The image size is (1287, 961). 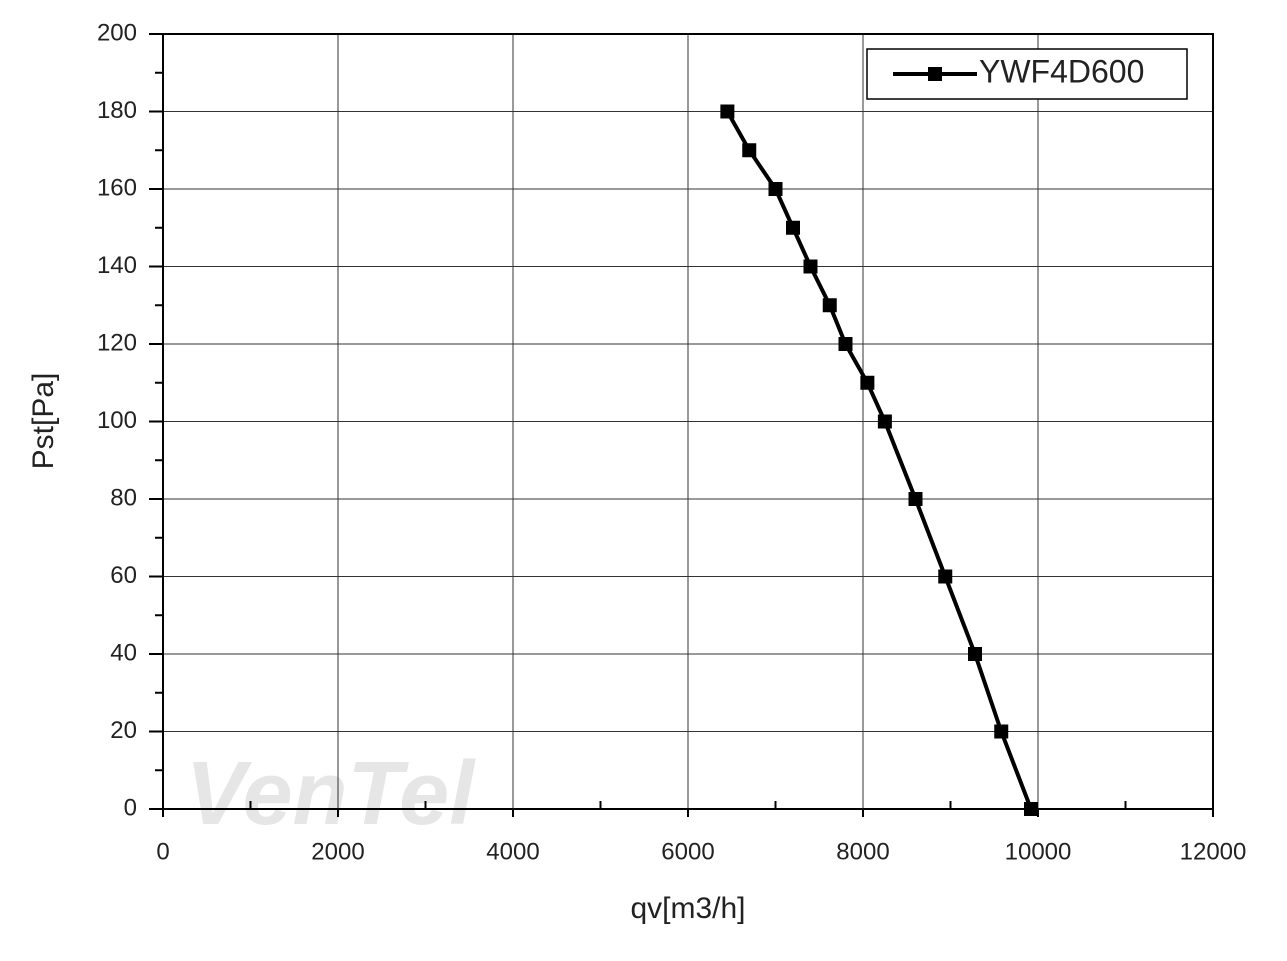 What do you see at coordinates (687, 908) in the screenshot?
I see `x-axis-label: qv[m3/h]` at bounding box center [687, 908].